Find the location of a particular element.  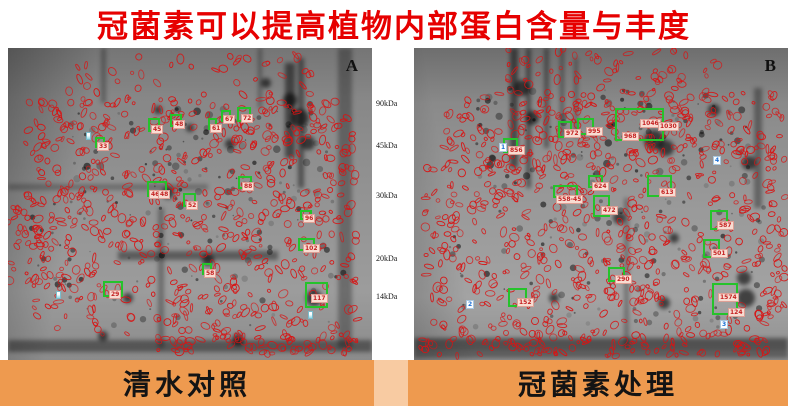

spot-id-label: 613 is located at coordinates (667, 192).